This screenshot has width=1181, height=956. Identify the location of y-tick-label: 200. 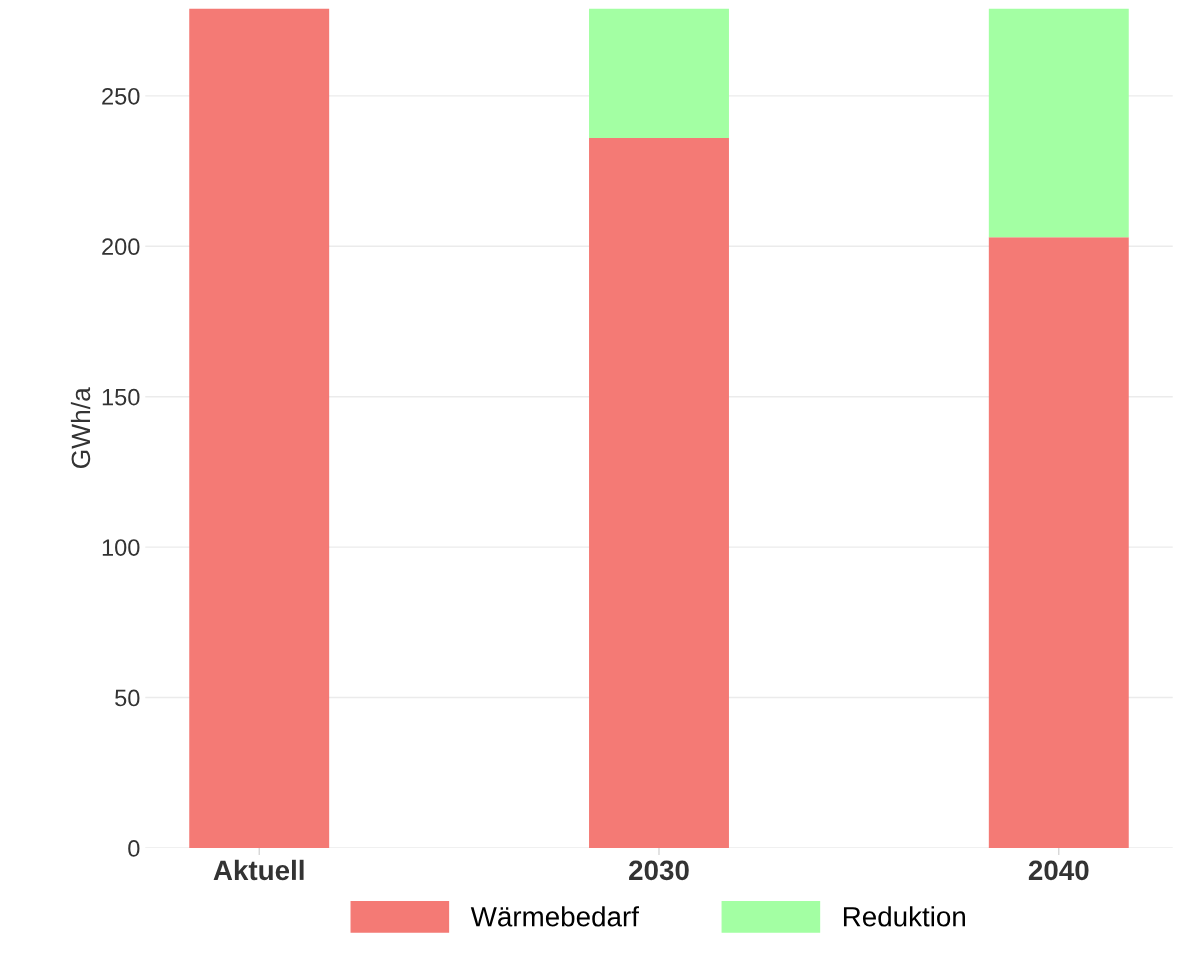
(121, 247).